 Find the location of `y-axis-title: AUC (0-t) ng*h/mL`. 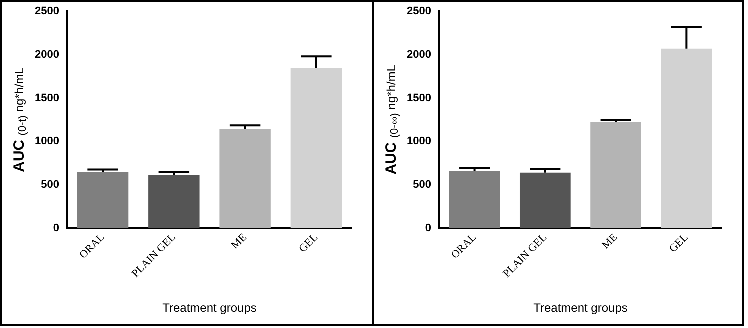

y-axis-title: AUC (0-t) ng*h/mL is located at coordinates (20, 119).